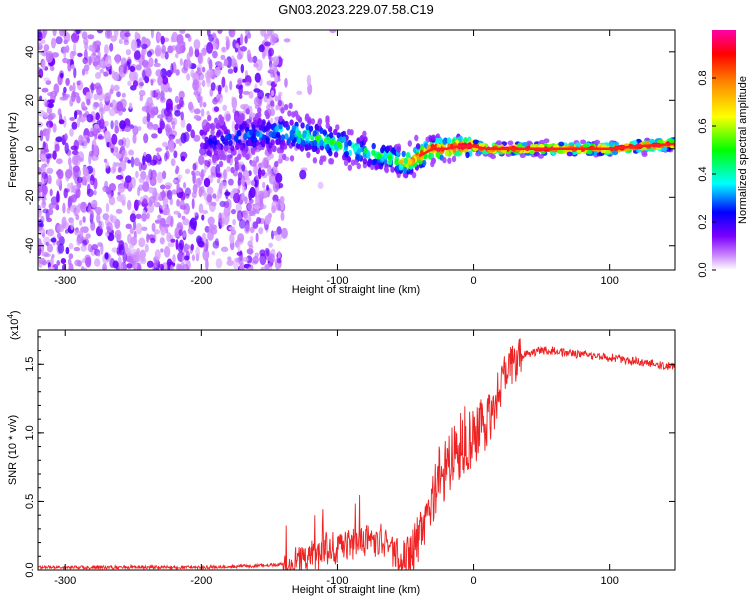 The image size is (750, 600). Describe the element at coordinates (13, 450) in the screenshot. I see `snr-y-label: SNR (10 * v/v)` at that location.